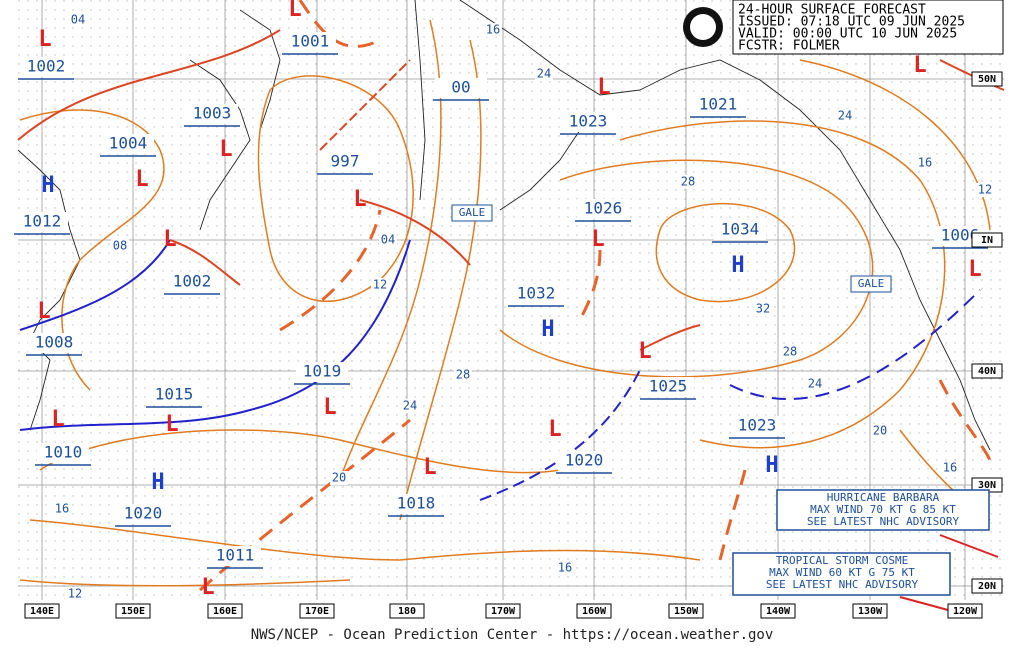 Image resolution: width=1024 pixels, height=652 pixels. I want to click on advisory-box, so click(883, 510).